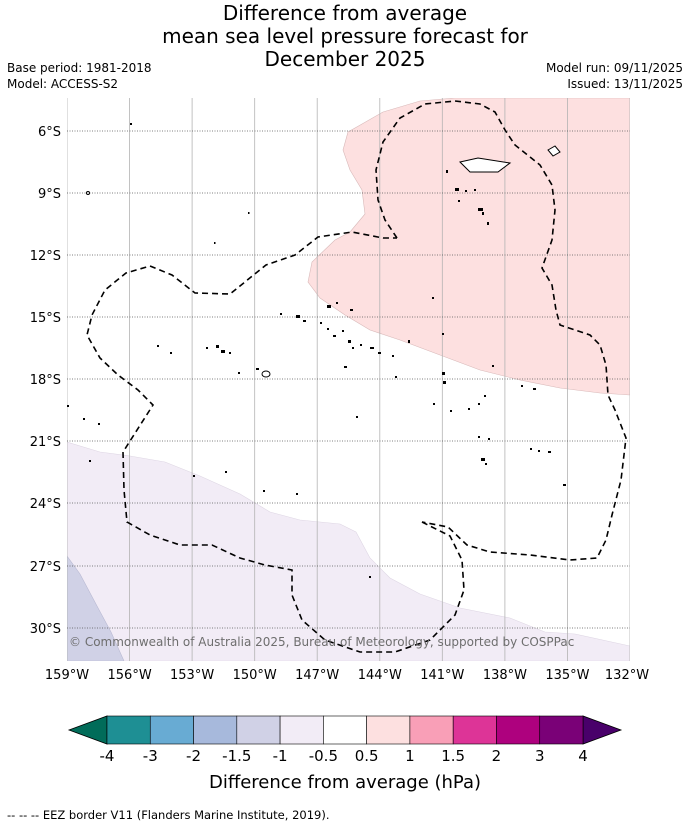 Image resolution: width=690 pixels, height=827 pixels. Describe the element at coordinates (280, 756) in the screenshot. I see `colorbar-tick-label: -1` at that location.